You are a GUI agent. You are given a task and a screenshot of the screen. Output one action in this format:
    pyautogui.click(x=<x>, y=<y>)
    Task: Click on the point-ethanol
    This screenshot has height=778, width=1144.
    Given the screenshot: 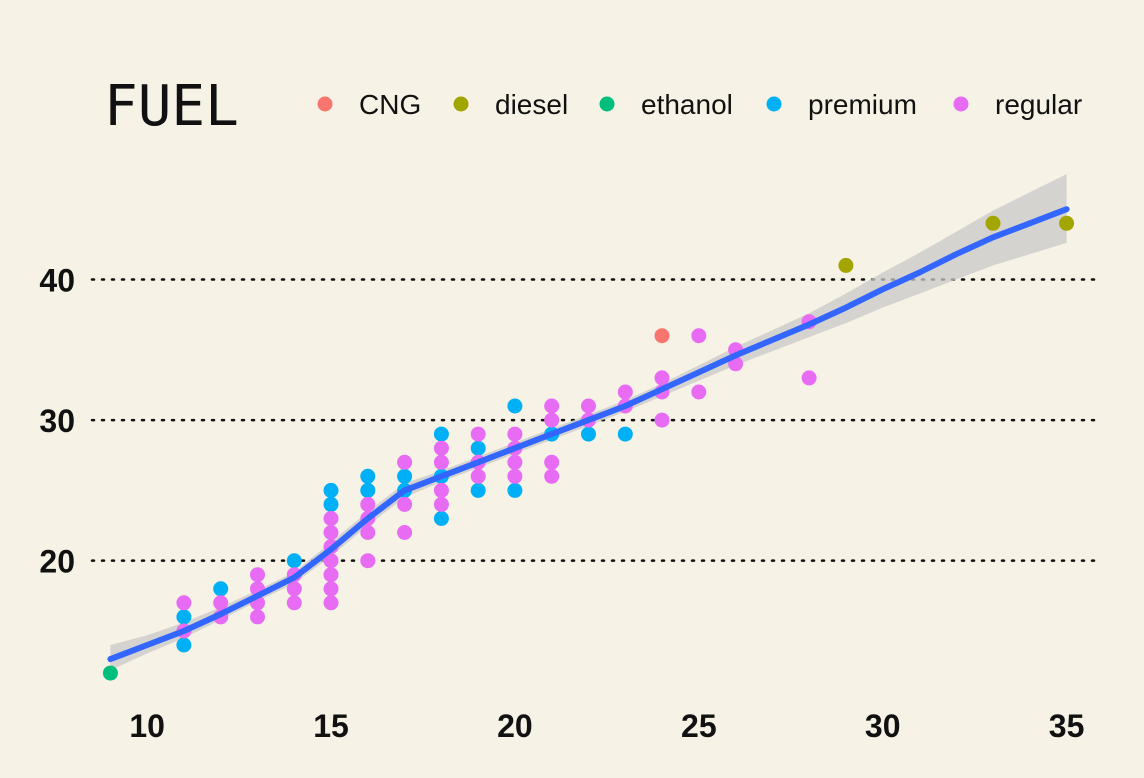 What is the action you would take?
    pyautogui.click(x=110, y=673)
    